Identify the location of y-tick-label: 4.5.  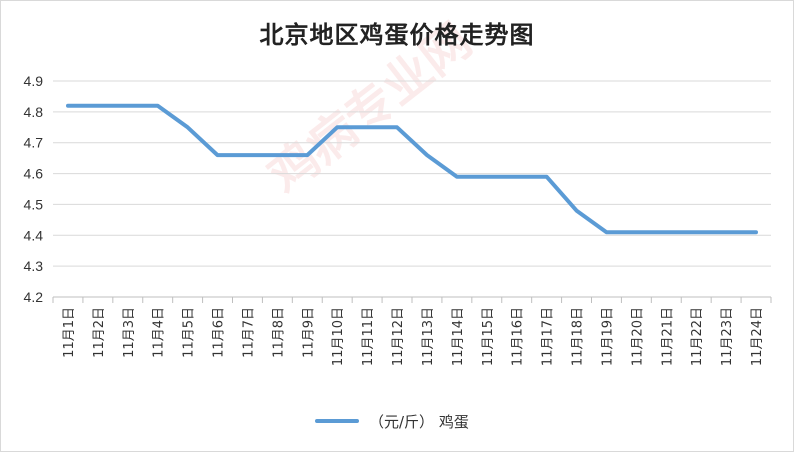
(34, 204).